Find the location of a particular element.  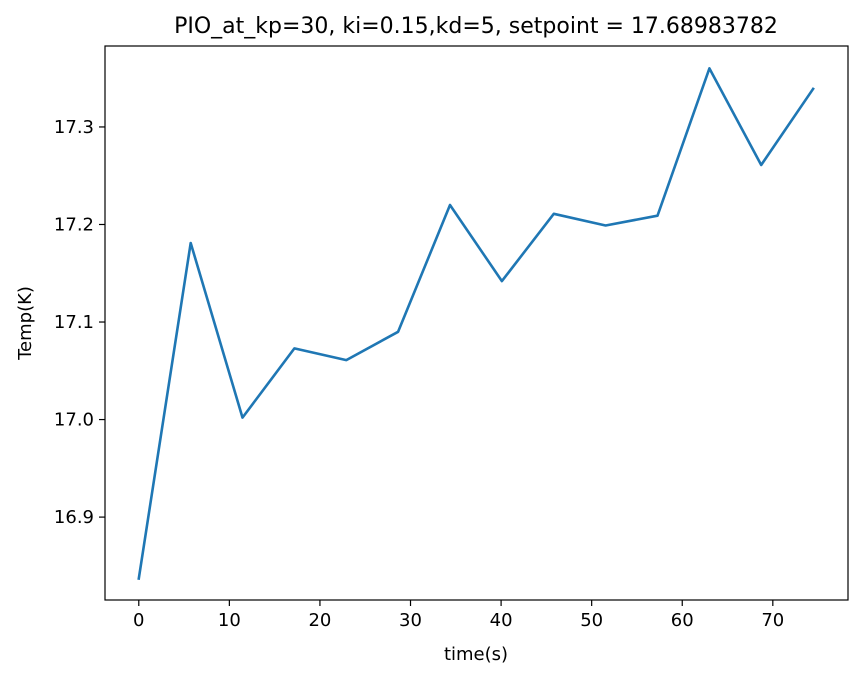

y-axis-ticks: 16.9 17.0 17.1 17.2 17.3 is located at coordinates (79, 322).